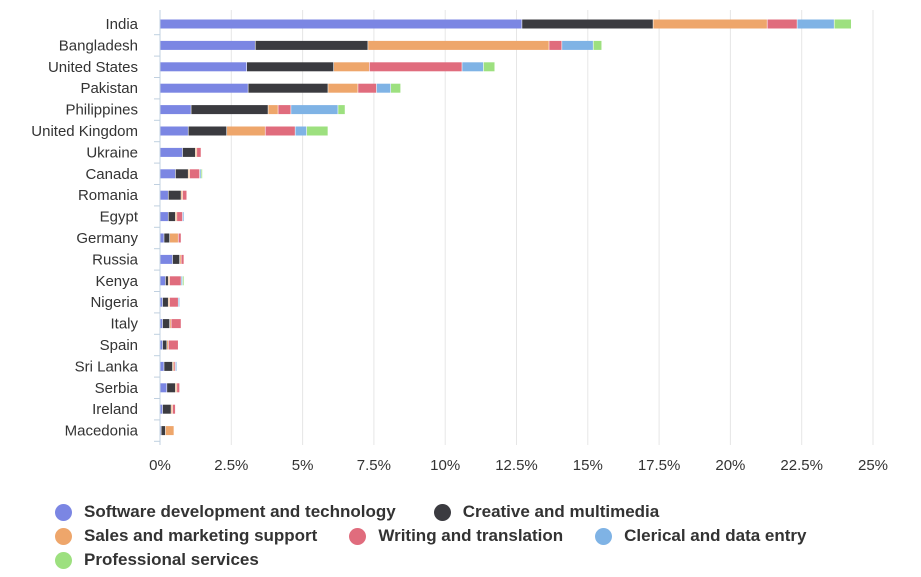 The width and height of the screenshot is (921, 577). What do you see at coordinates (546, 512) in the screenshot?
I see `legend-item-creative: Creative and multimedia` at bounding box center [546, 512].